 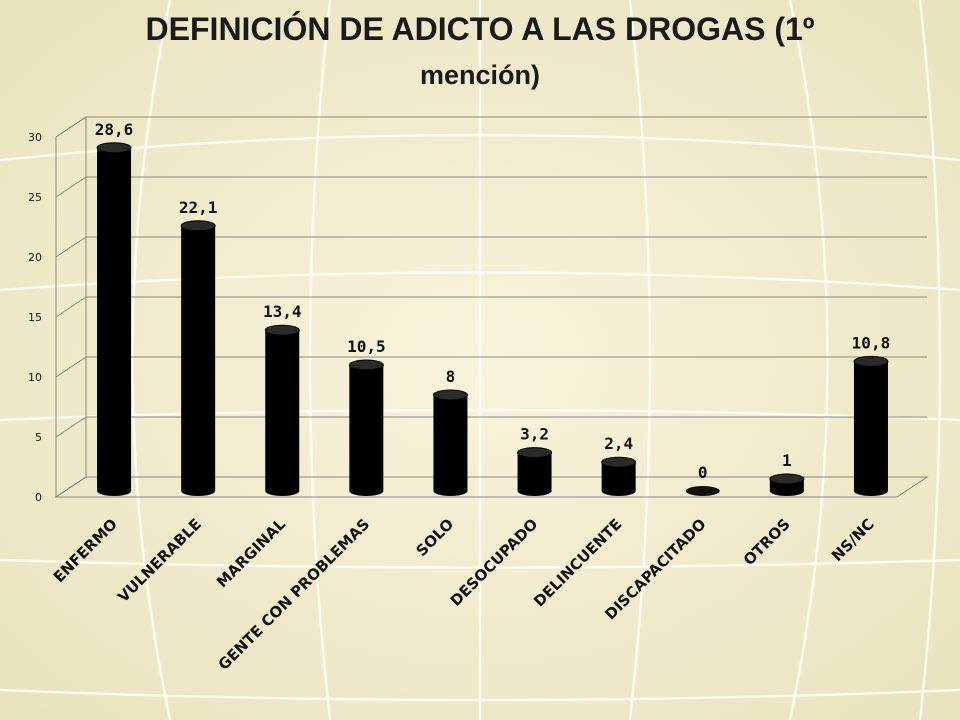 I want to click on category-label: NS/NC, so click(x=853, y=540).